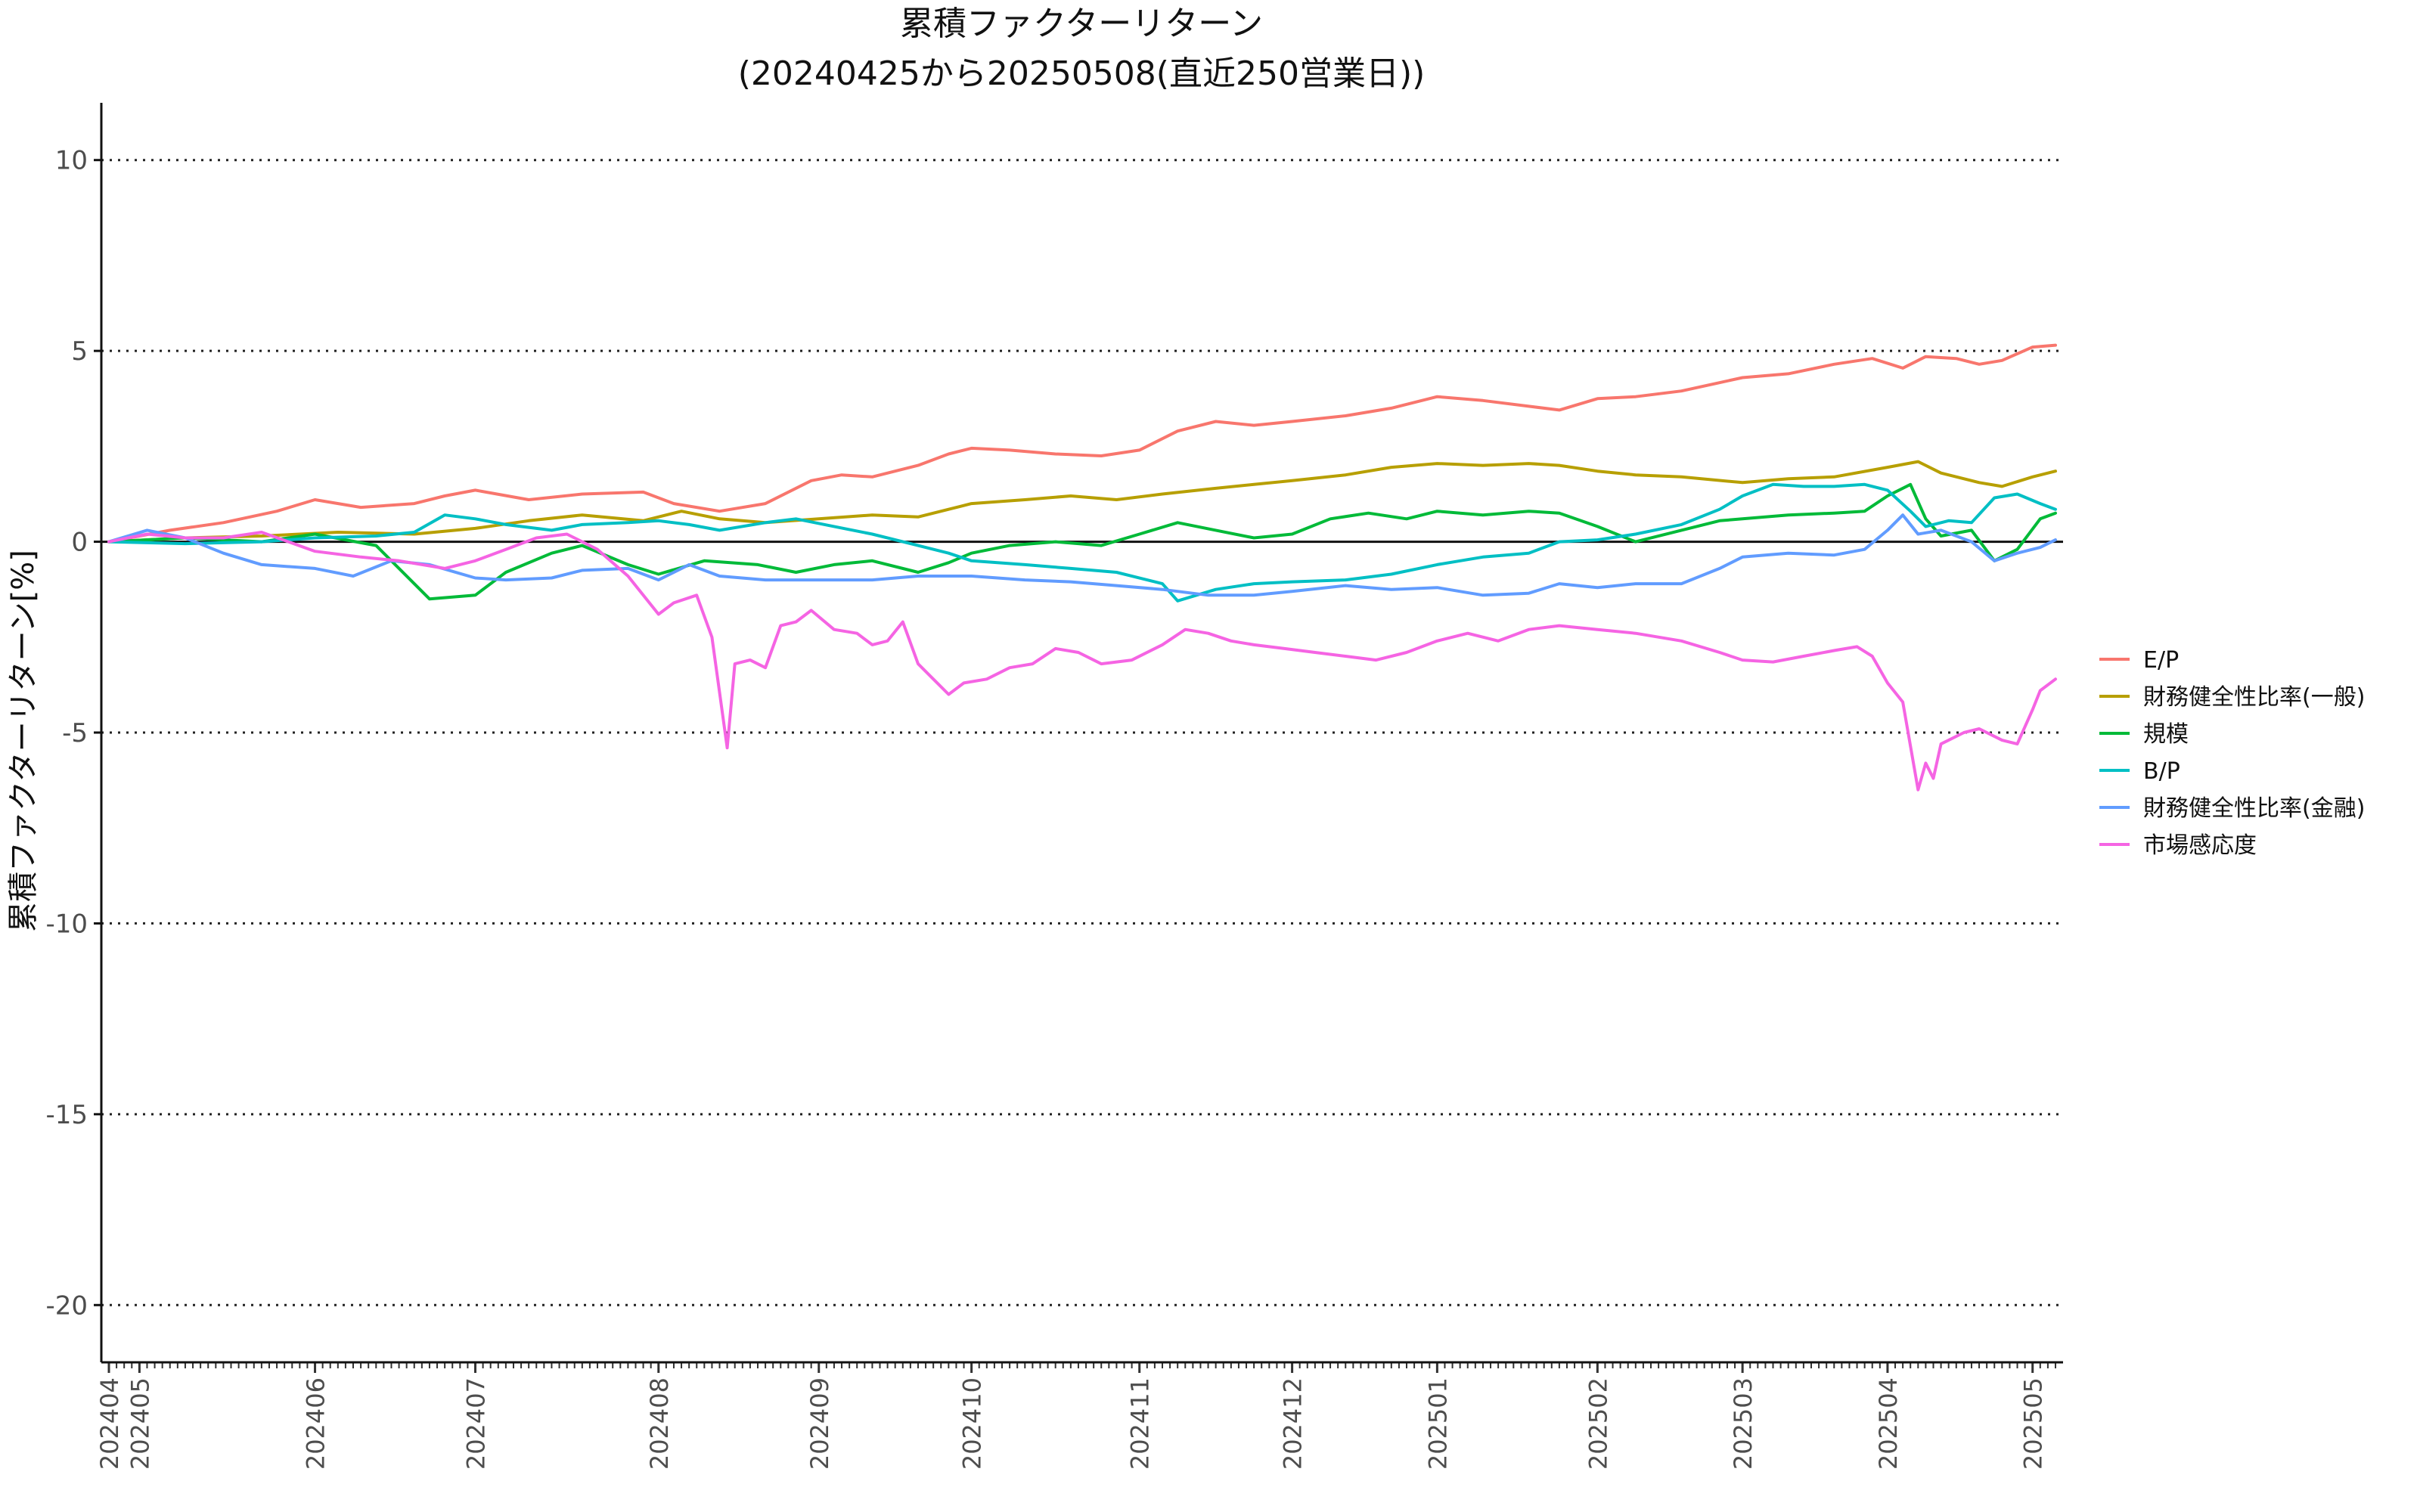 The image size is (2420, 1512). I want to click on y-axis-label: 累積ファクターリターン[%], so click(23, 741).